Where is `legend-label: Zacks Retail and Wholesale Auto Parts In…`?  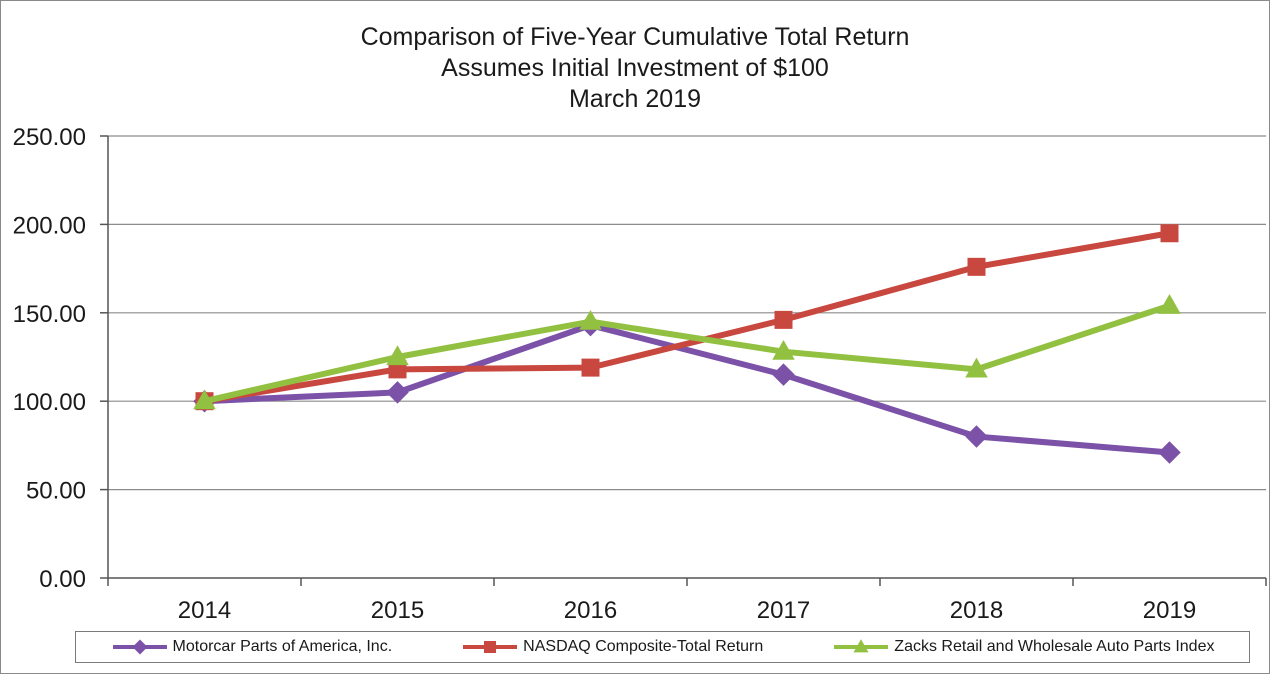
legend-label: Zacks Retail and Wholesale Auto Parts In… is located at coordinates (1054, 646).